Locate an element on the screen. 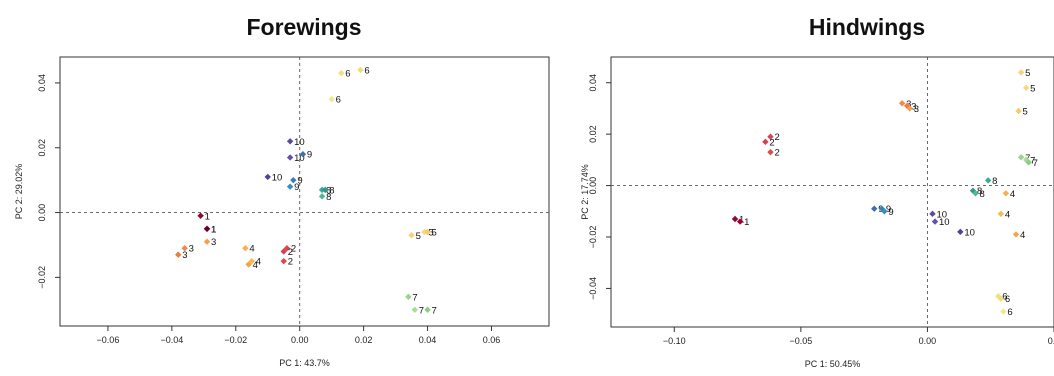 This screenshot has width=1054, height=376. y-axis-label: PC 2: 29.02% is located at coordinates (19, 192).